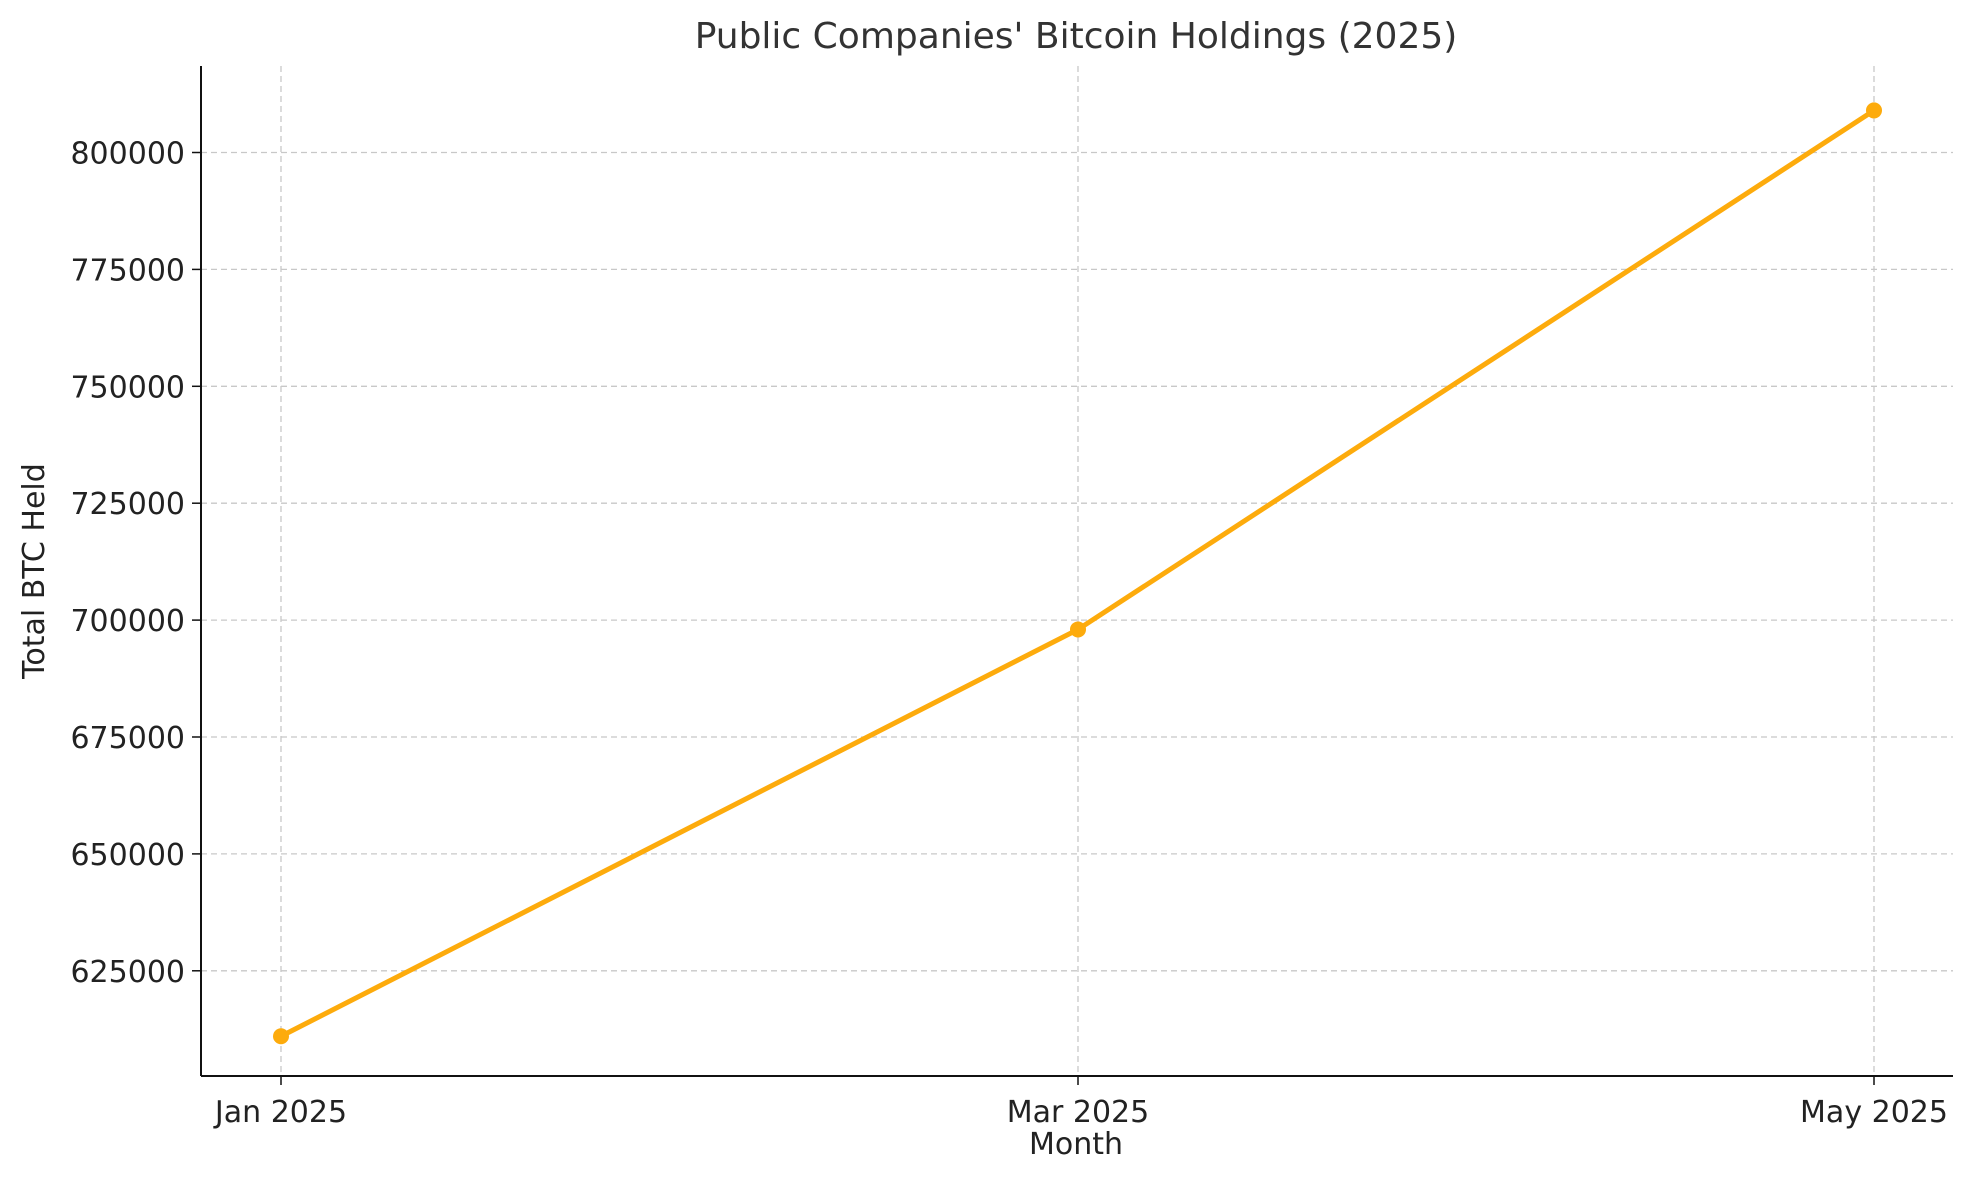 Image resolution: width=1971 pixels, height=1180 pixels. What do you see at coordinates (127, 270) in the screenshot?
I see `y-tick-label: 775000` at bounding box center [127, 270].